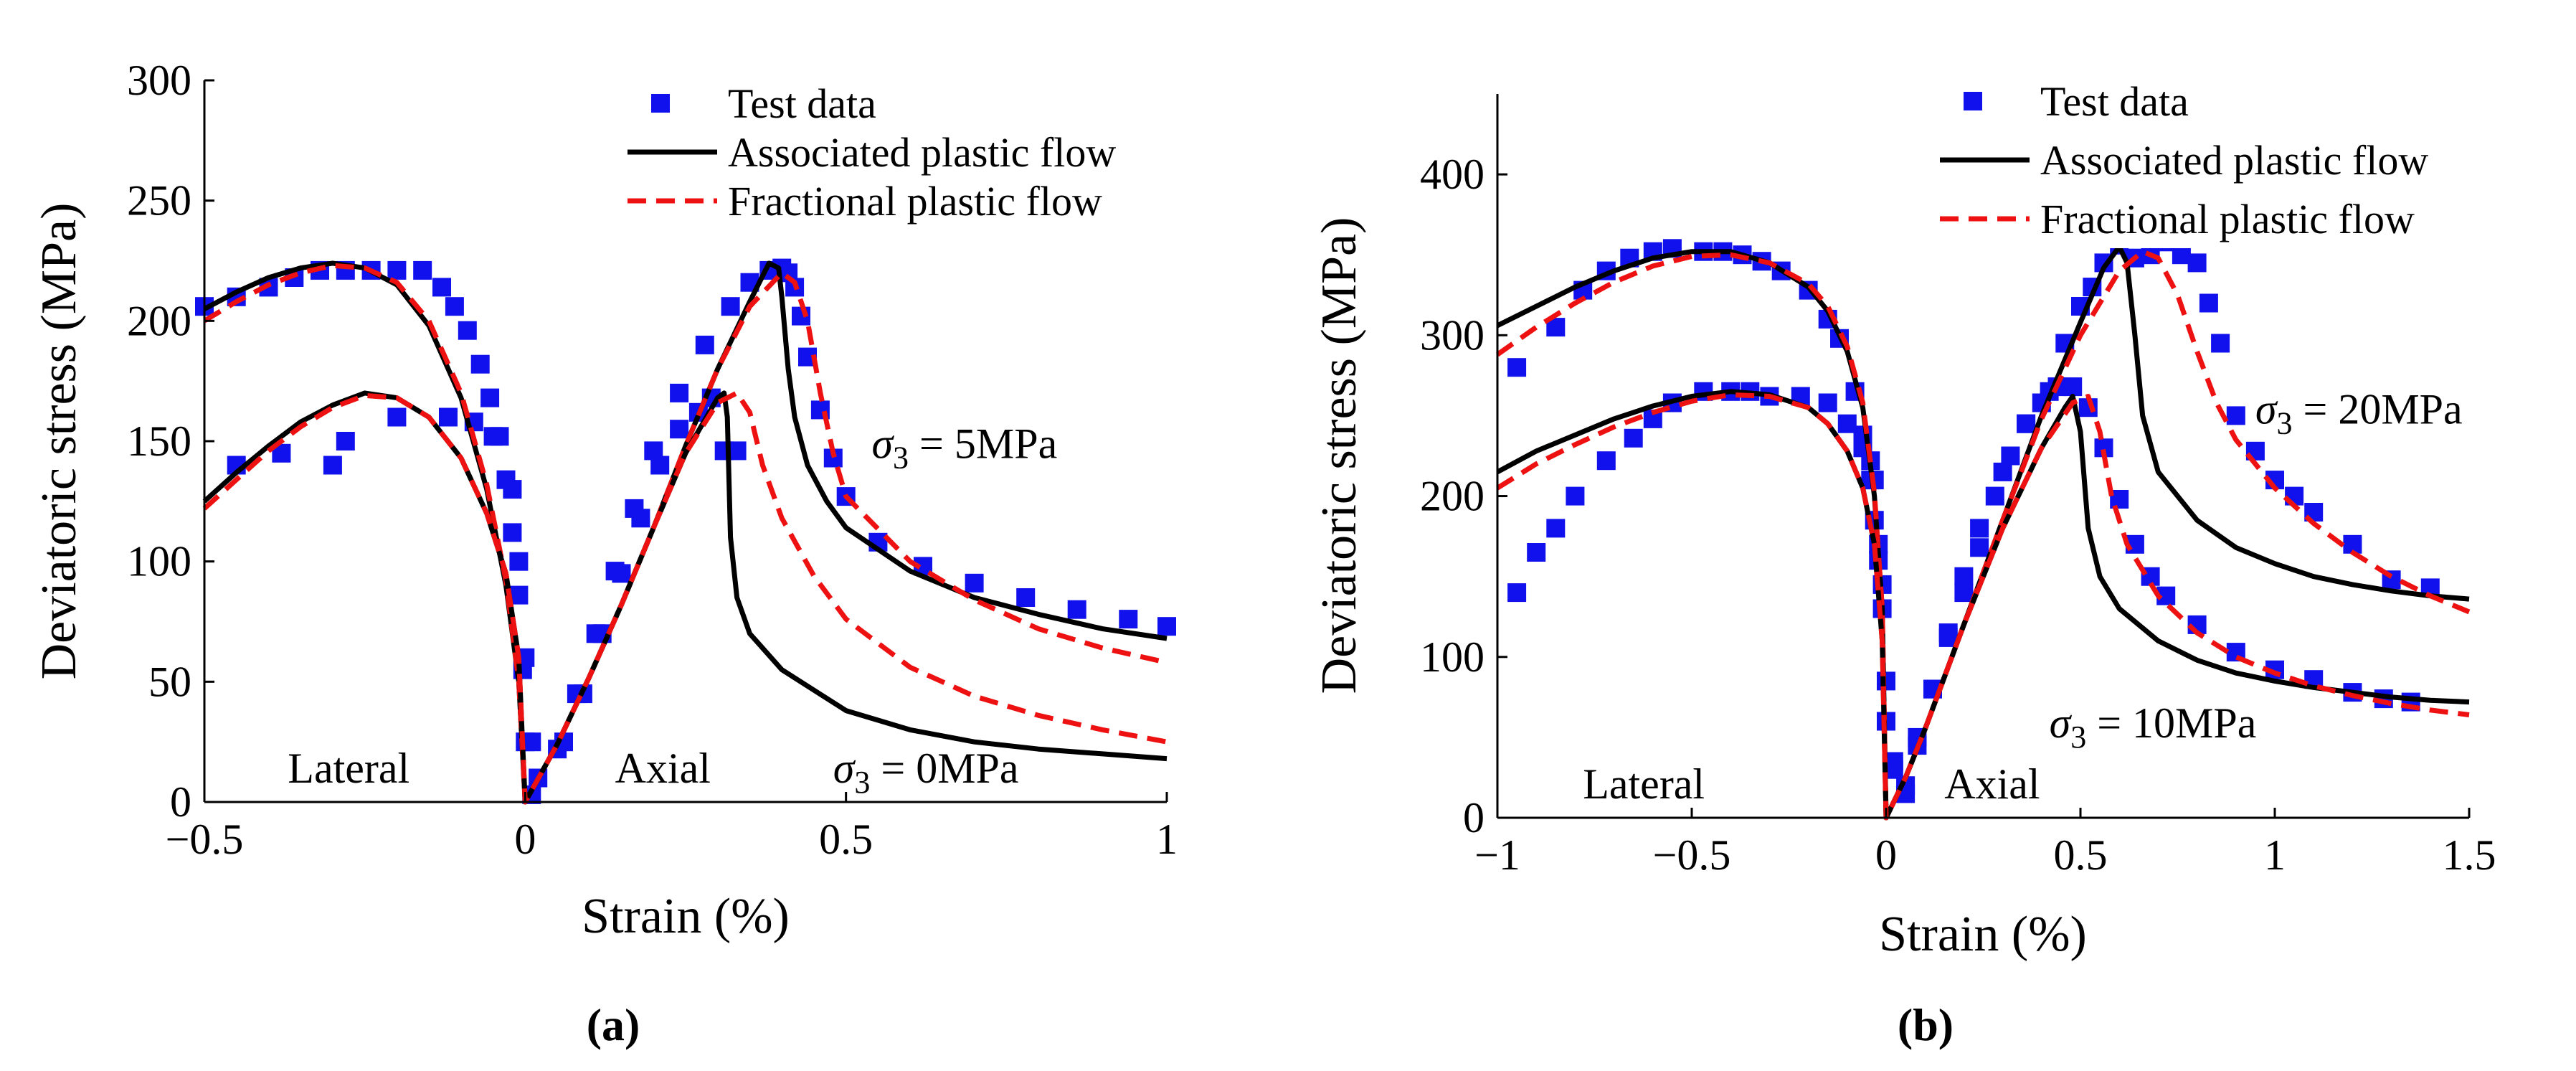  I want to click on x-tick-label: 1, so click(2275, 855).